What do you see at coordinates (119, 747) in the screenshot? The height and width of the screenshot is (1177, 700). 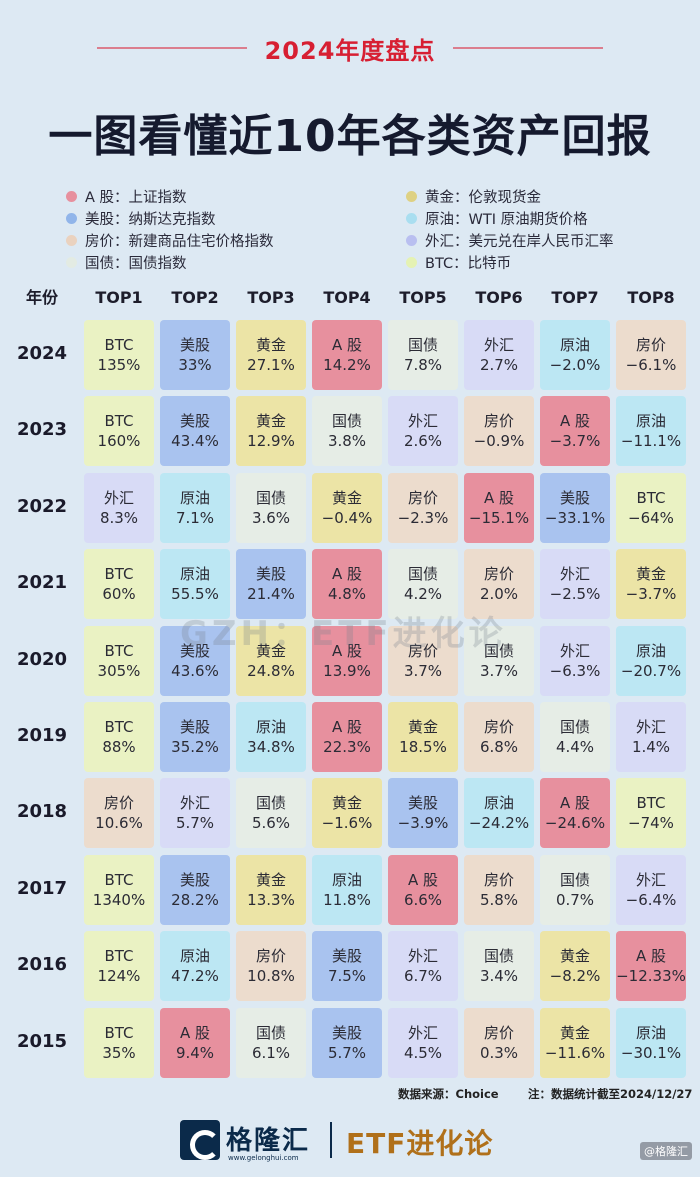 I see `return-value: 88%` at bounding box center [119, 747].